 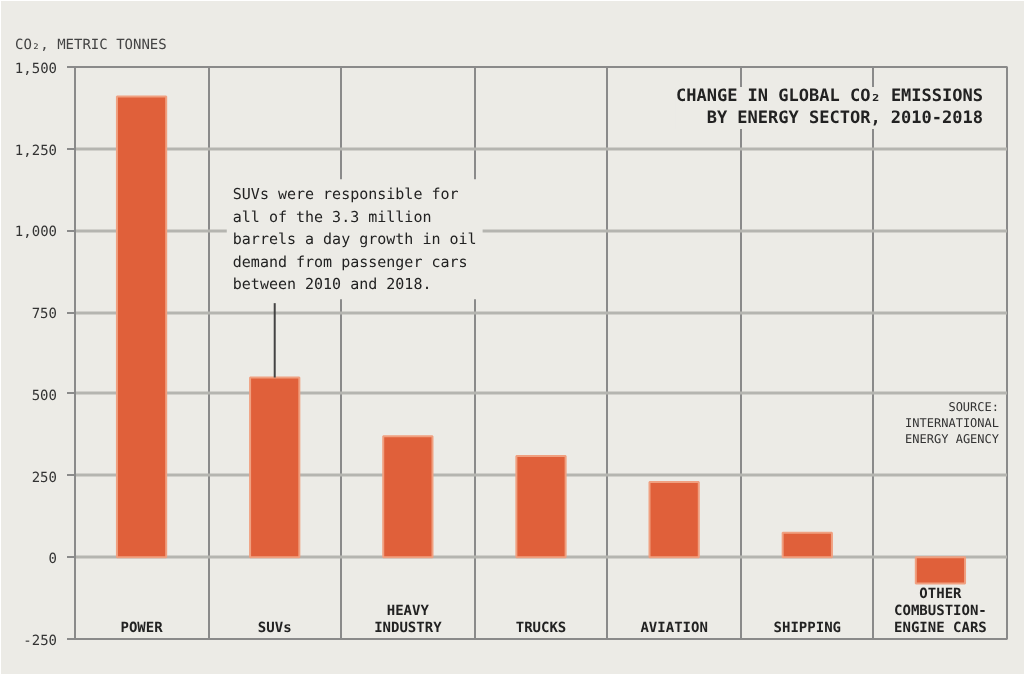 What do you see at coordinates (829, 108) in the screenshot?
I see `text: CHANGE IN GLOBAL CO₂ EMISSIONS BY ENERGY SECTOR, 2010-2018` at bounding box center [829, 108].